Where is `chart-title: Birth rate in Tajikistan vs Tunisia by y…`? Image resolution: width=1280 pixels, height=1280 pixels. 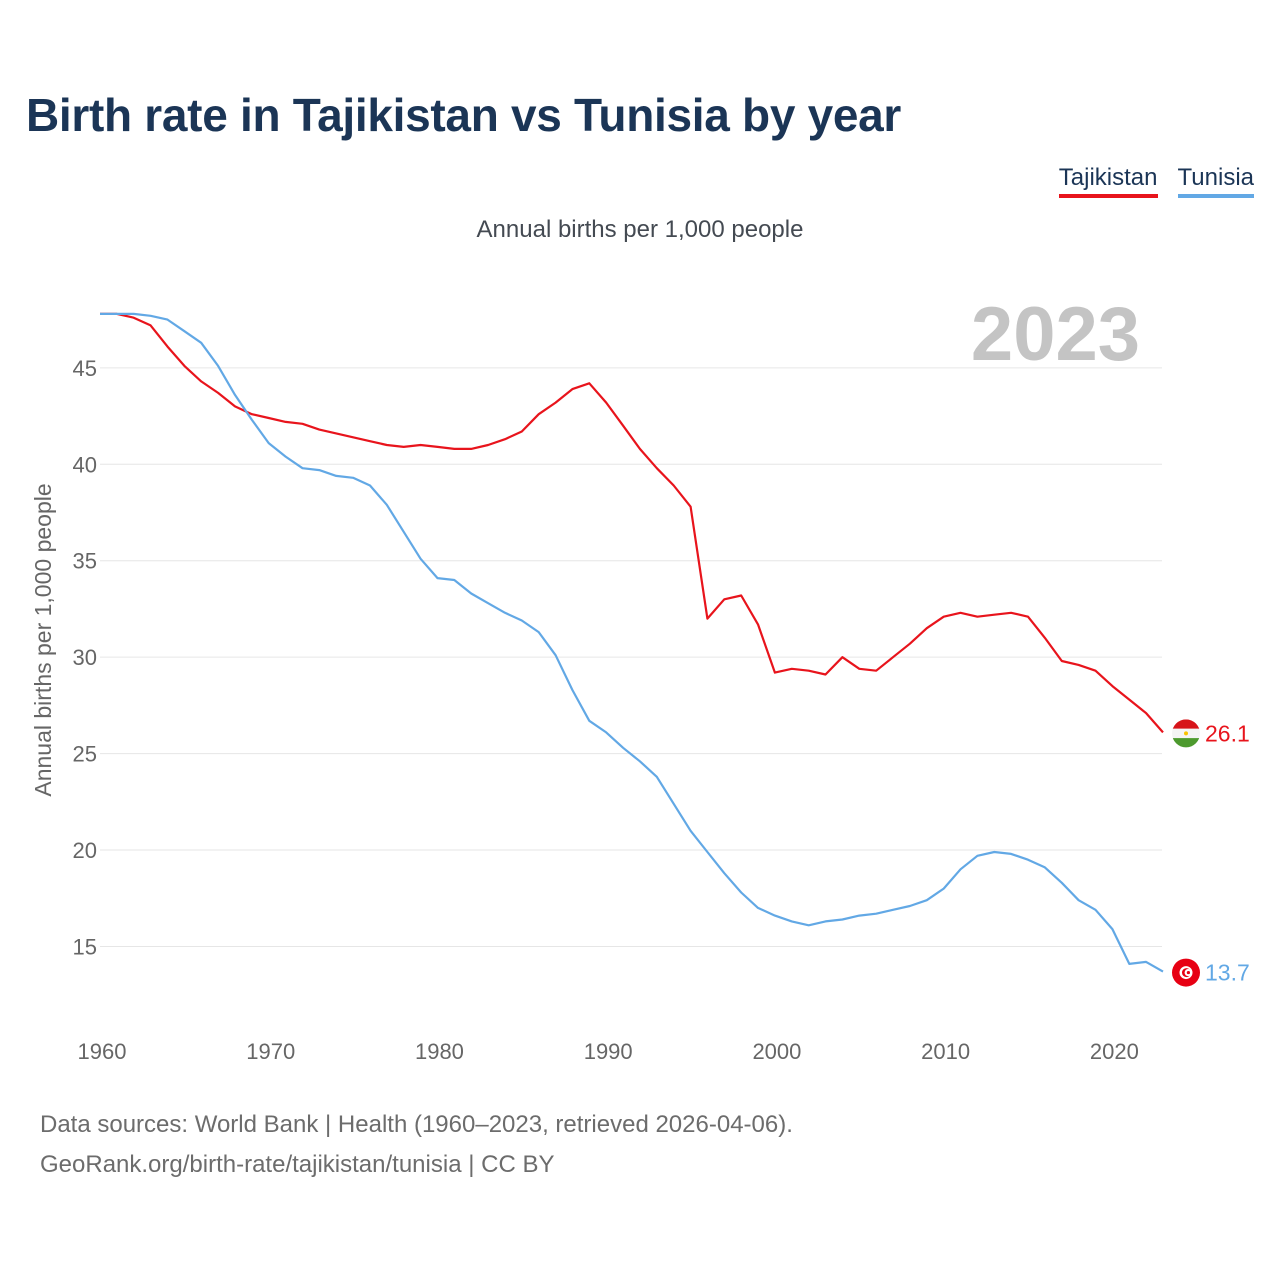 chart-title: Birth rate in Tajikistan vs Tunisia by y… is located at coordinates (464, 115).